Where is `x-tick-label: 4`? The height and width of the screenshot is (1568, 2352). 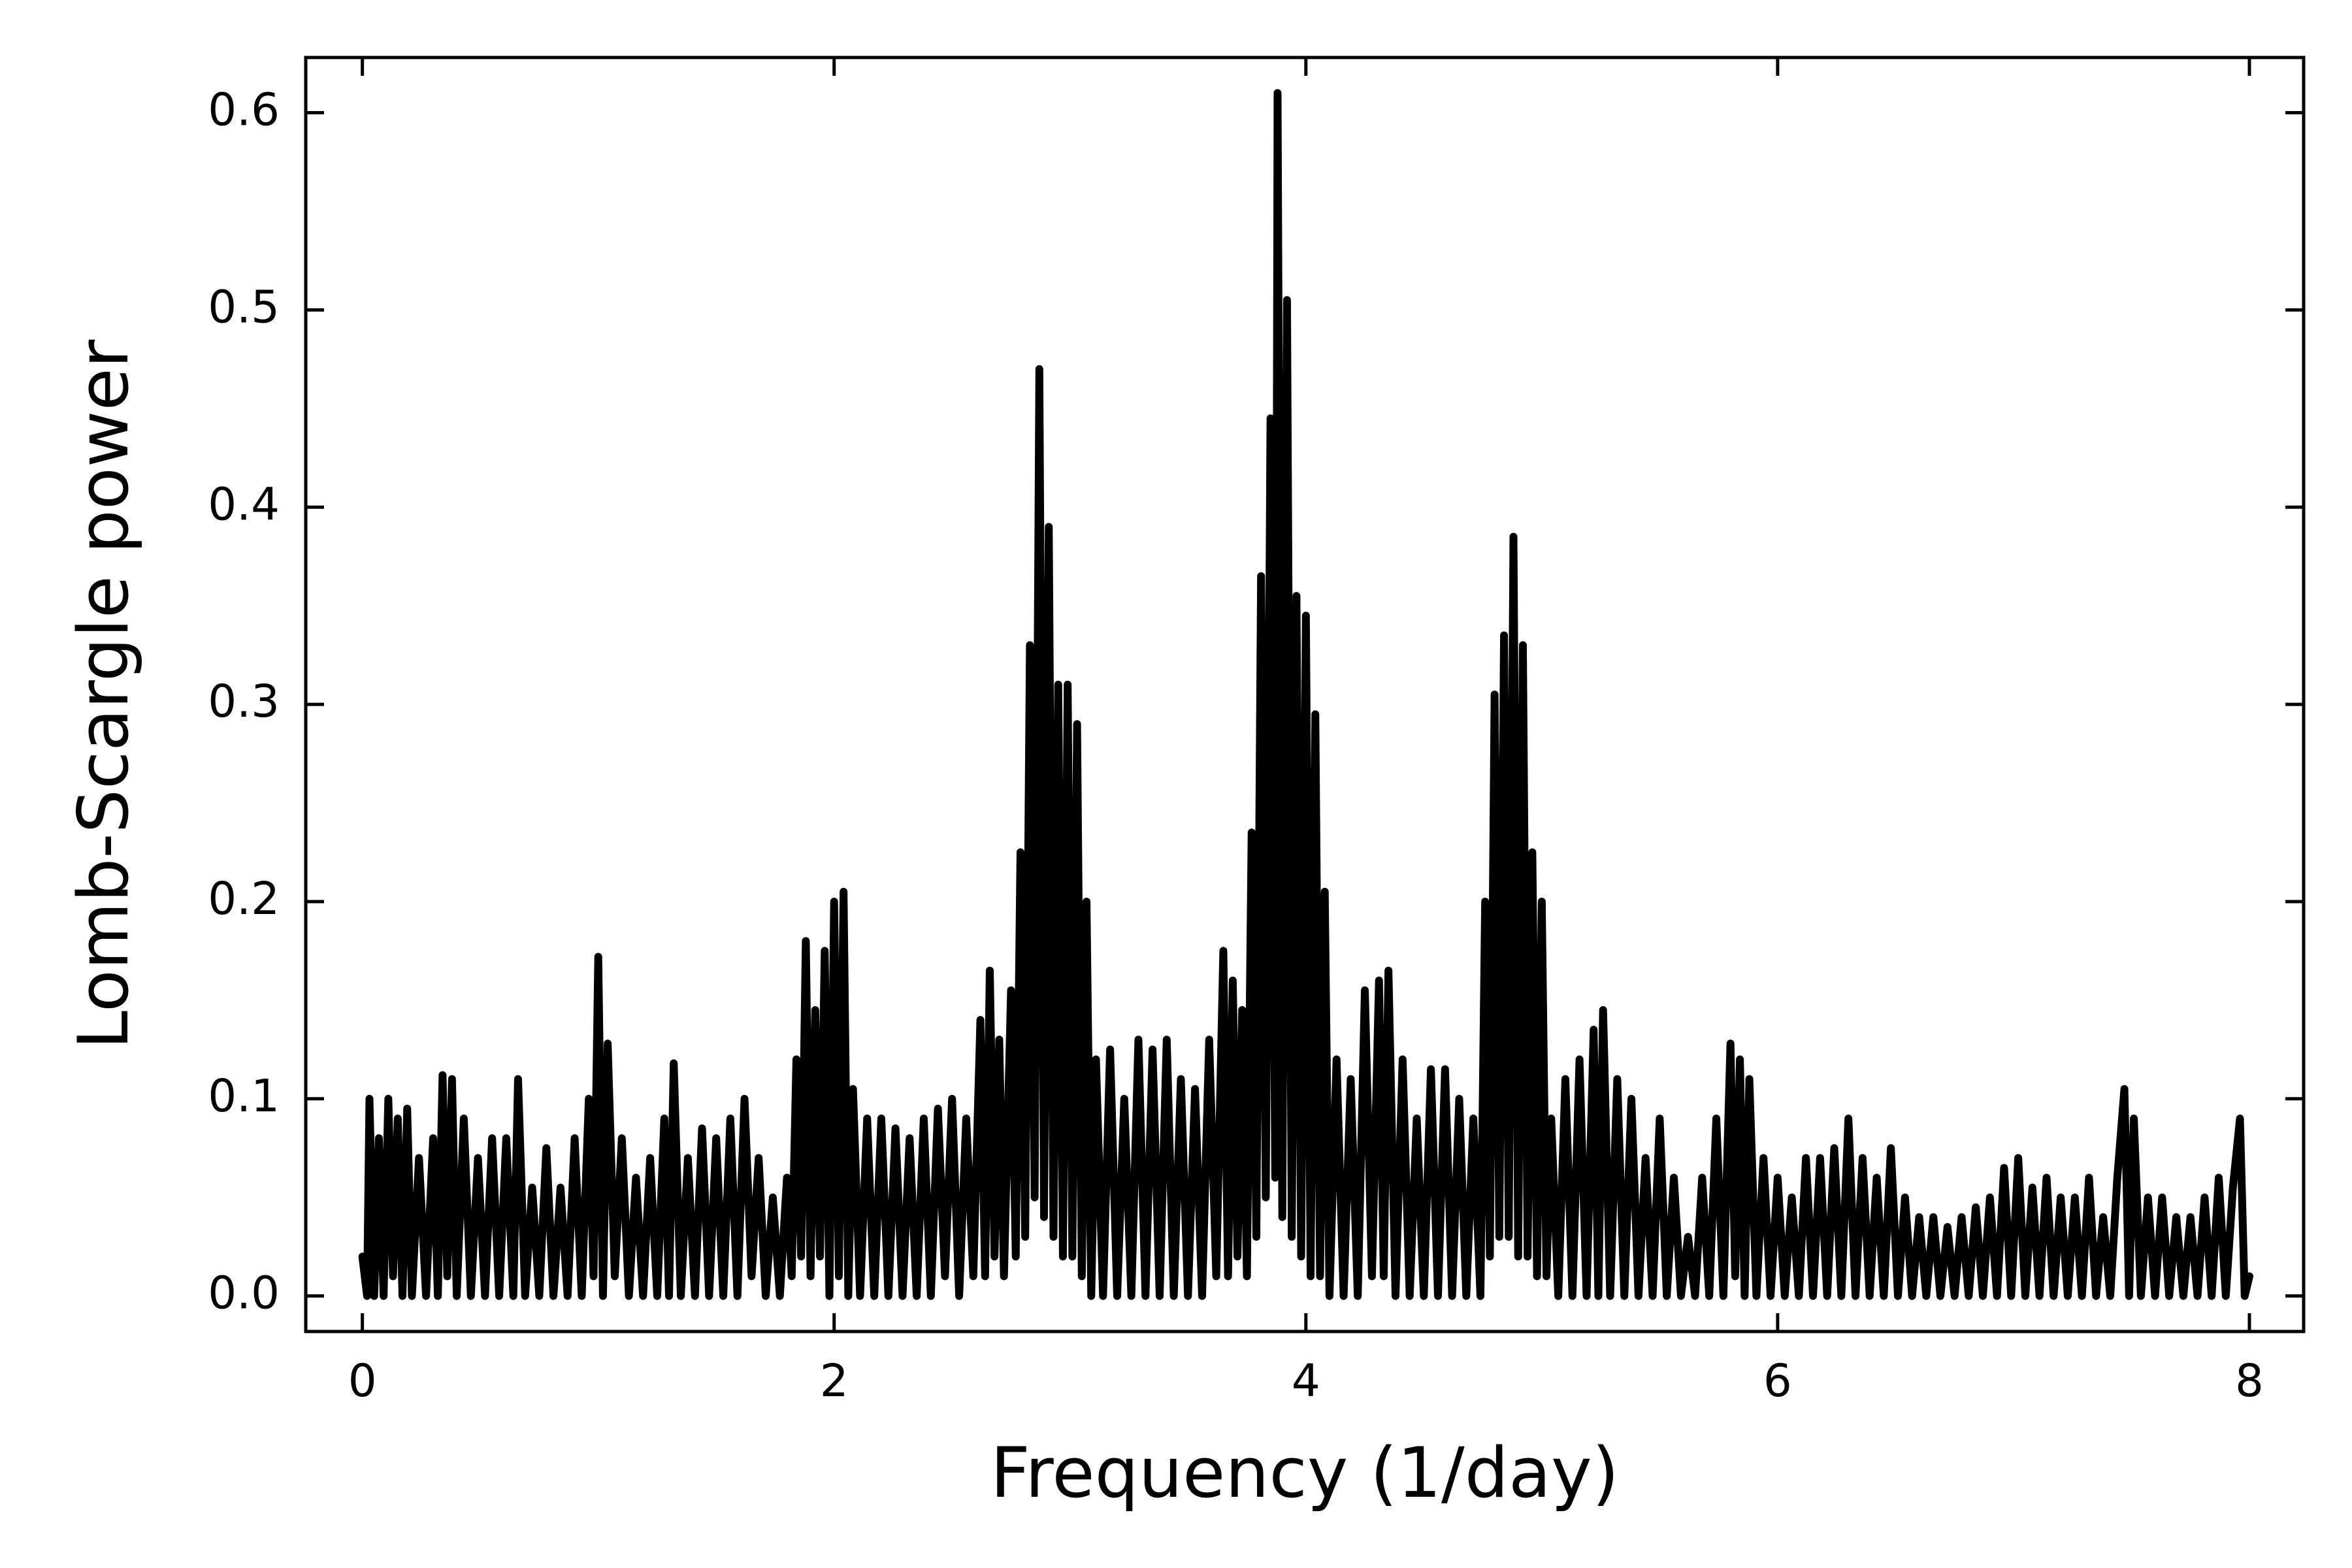 x-tick-label: 4 is located at coordinates (1306, 1381).